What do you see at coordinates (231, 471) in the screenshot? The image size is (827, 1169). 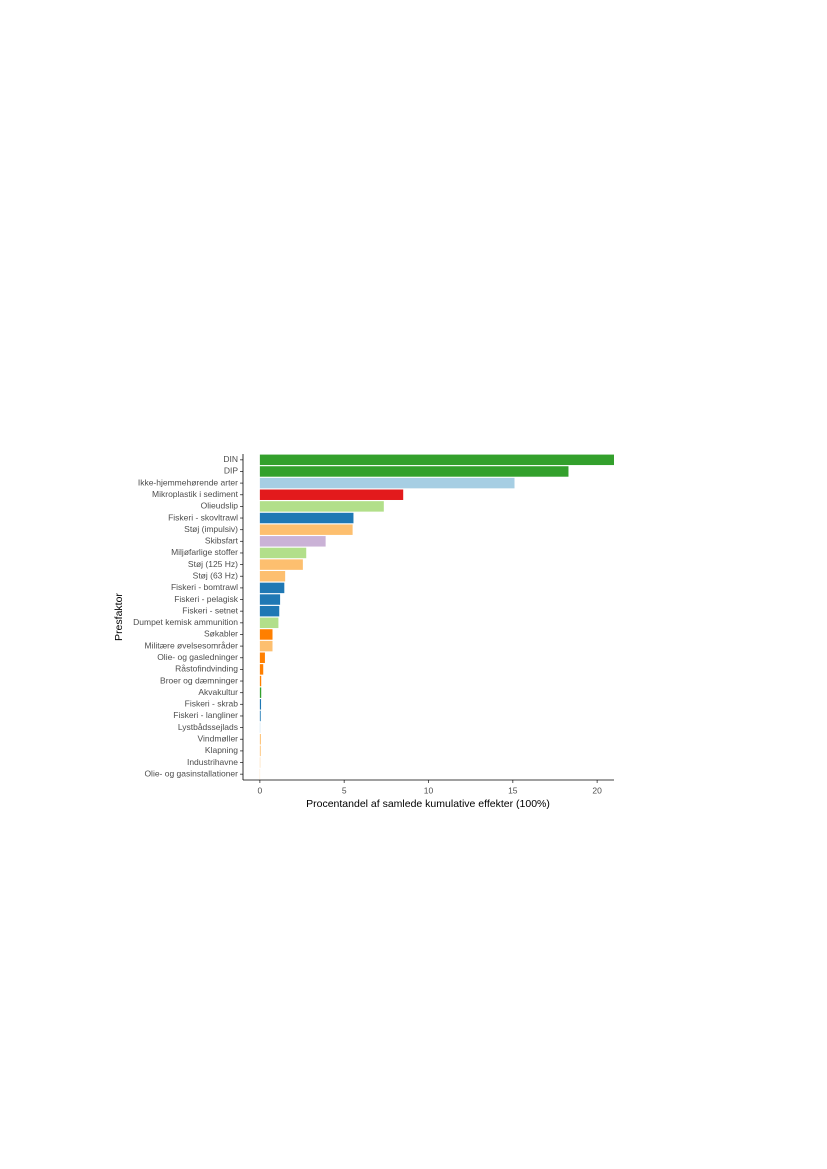 I see `y-tick-label: DIP` at bounding box center [231, 471].